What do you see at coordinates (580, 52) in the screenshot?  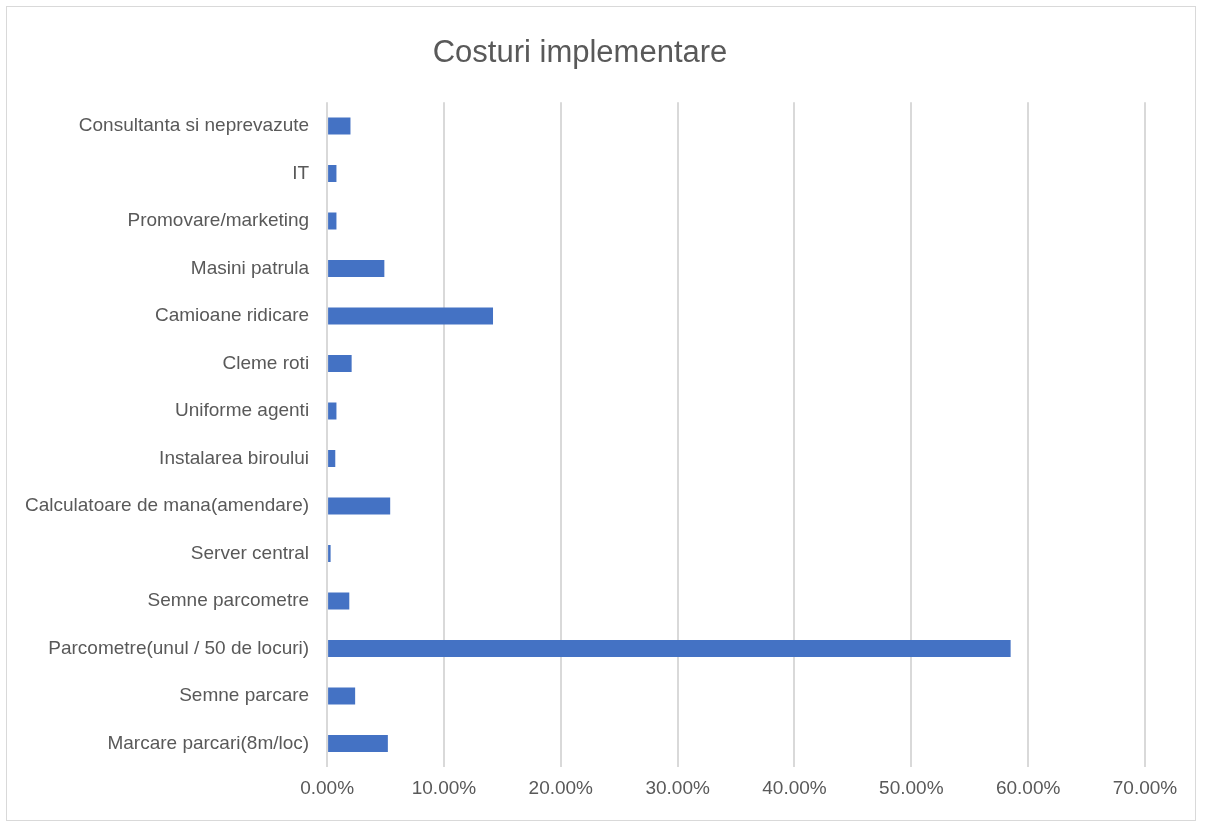 I see `chart-title: Costuri implementare` at bounding box center [580, 52].